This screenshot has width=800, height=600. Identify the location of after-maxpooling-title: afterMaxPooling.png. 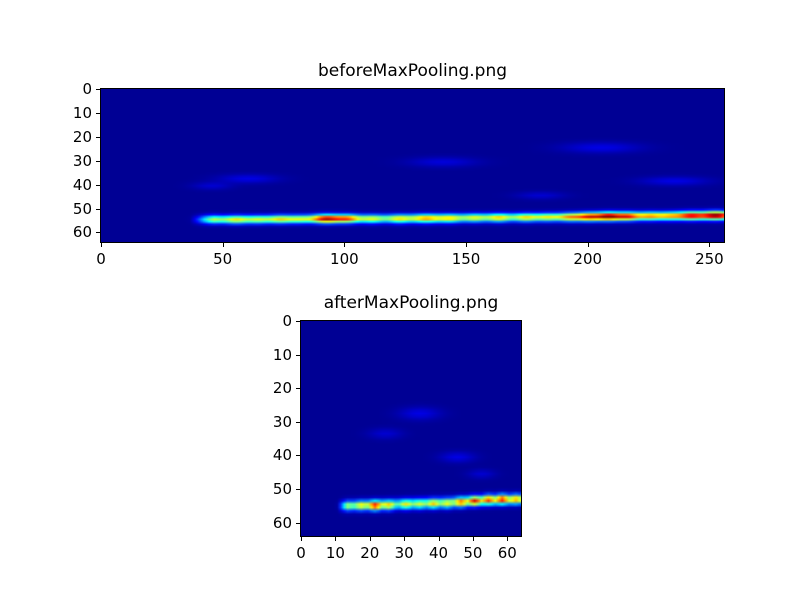
(411, 303).